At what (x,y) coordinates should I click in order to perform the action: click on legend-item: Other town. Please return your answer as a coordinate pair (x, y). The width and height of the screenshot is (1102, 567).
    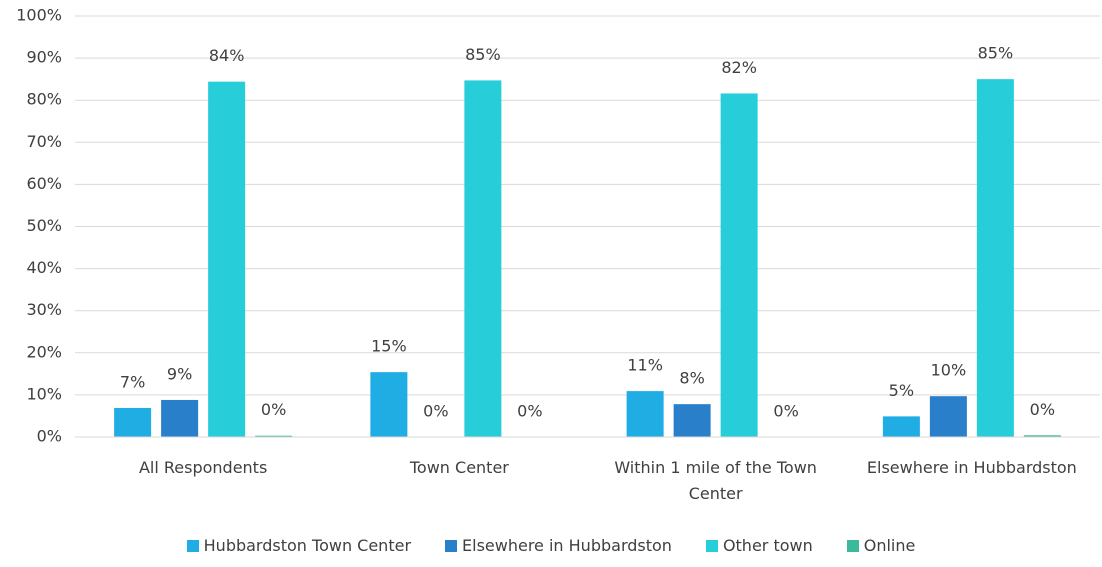
    Looking at the image, I should click on (759, 545).